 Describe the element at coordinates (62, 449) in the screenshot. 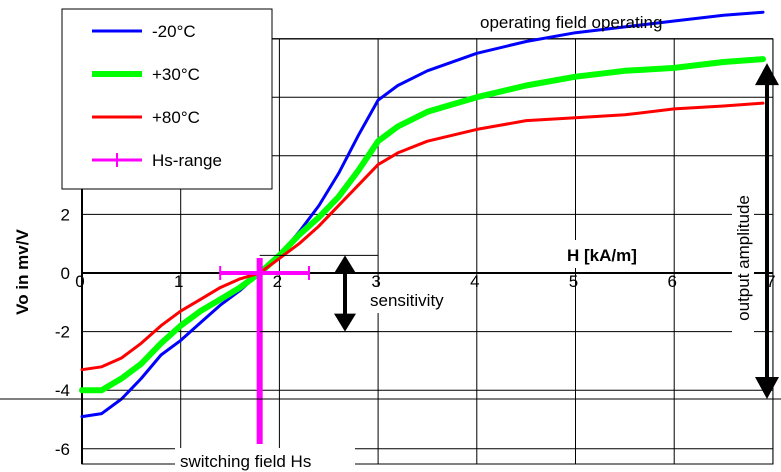

I see `y-tick-label: -6` at that location.